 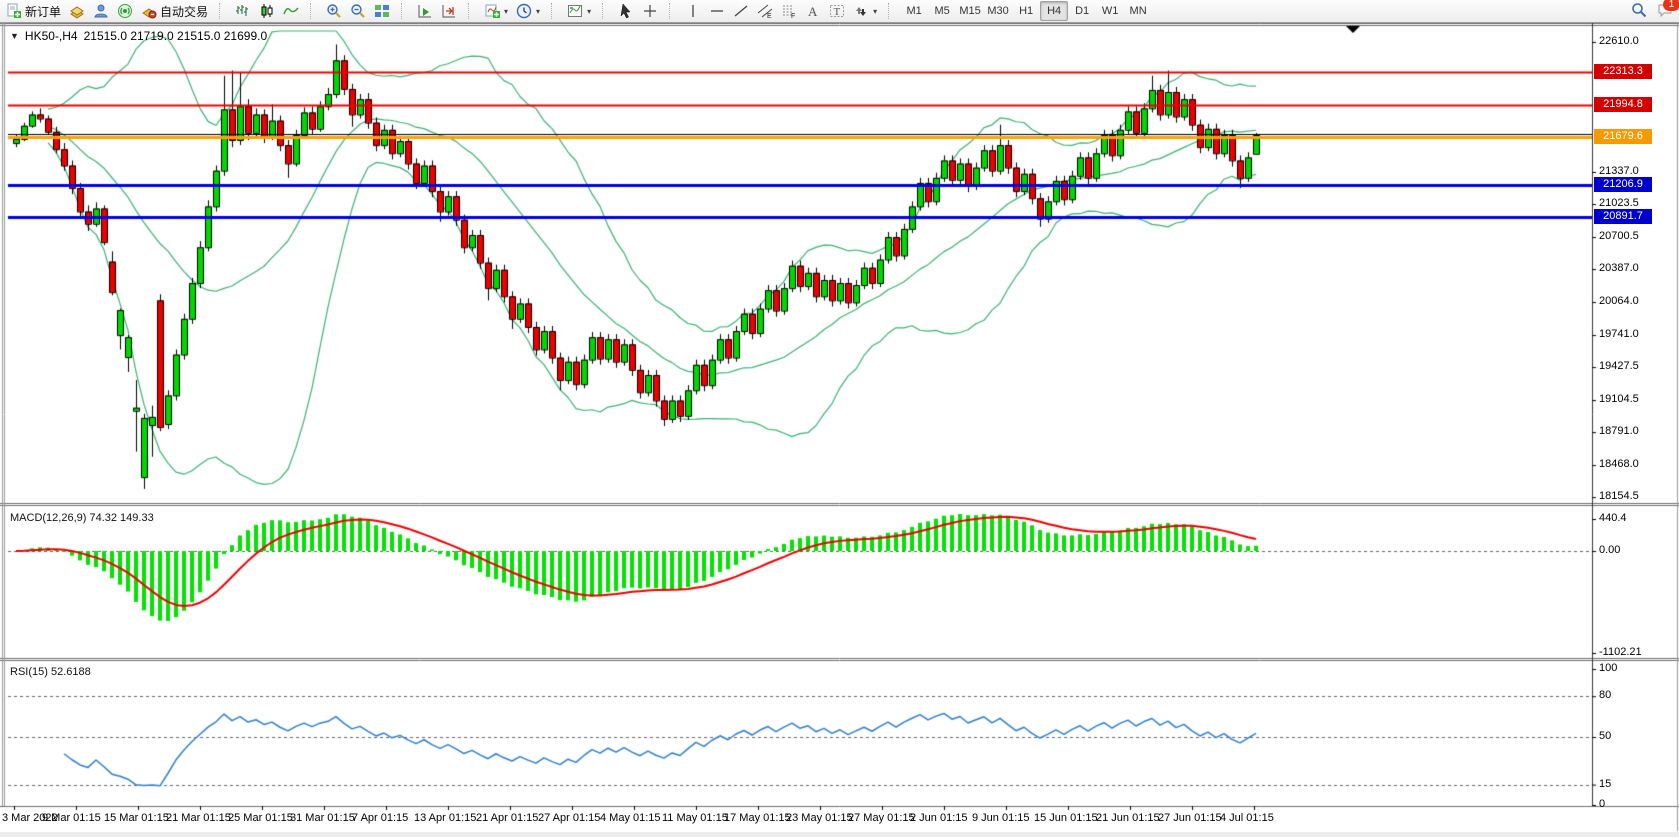 I want to click on notifications-button: 1, so click(x=1668, y=10).